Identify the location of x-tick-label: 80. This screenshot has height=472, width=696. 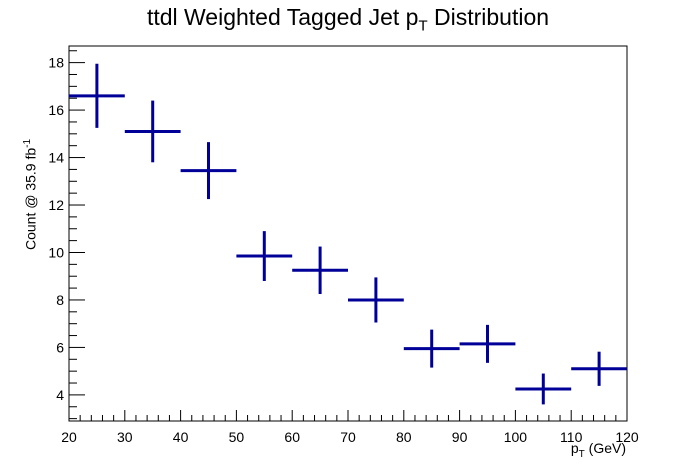
(404, 437).